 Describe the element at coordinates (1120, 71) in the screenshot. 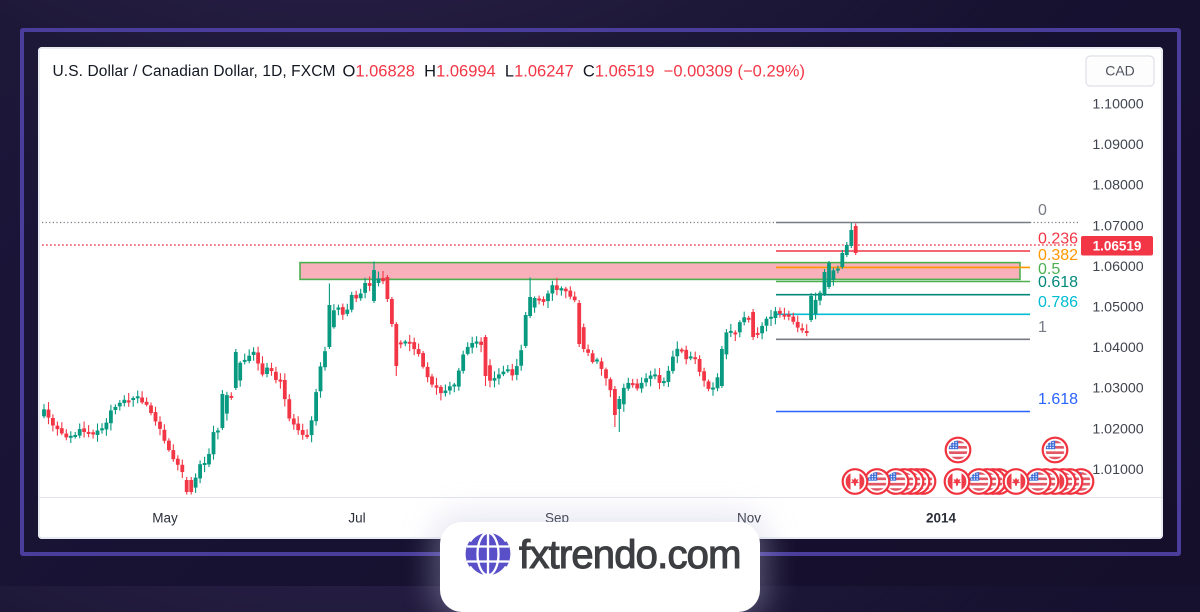

I see `svg-text: CAD` at that location.